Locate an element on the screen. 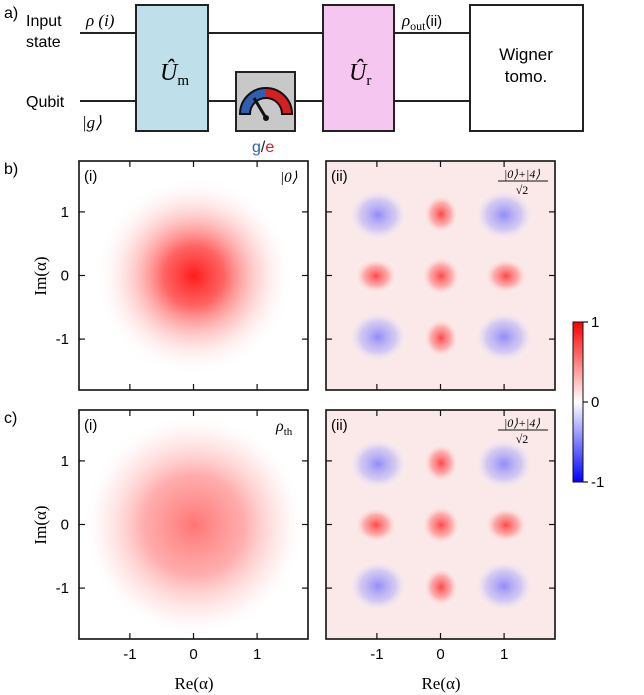  plot-c-ii: (ii) |0⟩+|4⟩ √2 is located at coordinates (440, 524).